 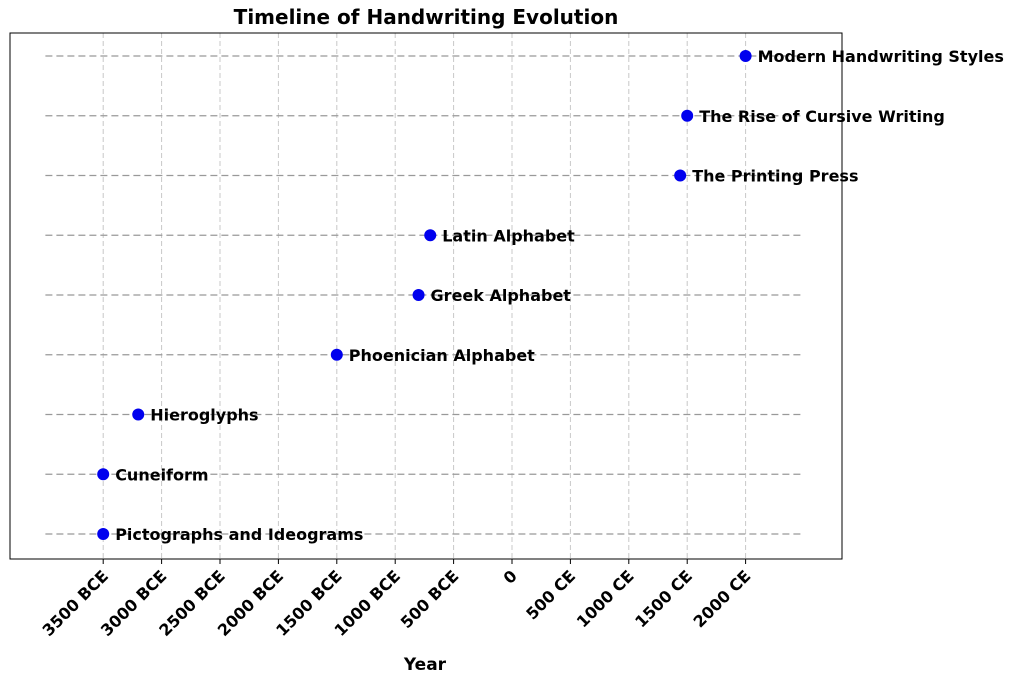 I want to click on x-tick-label: 500 CE, so click(x=550, y=594).